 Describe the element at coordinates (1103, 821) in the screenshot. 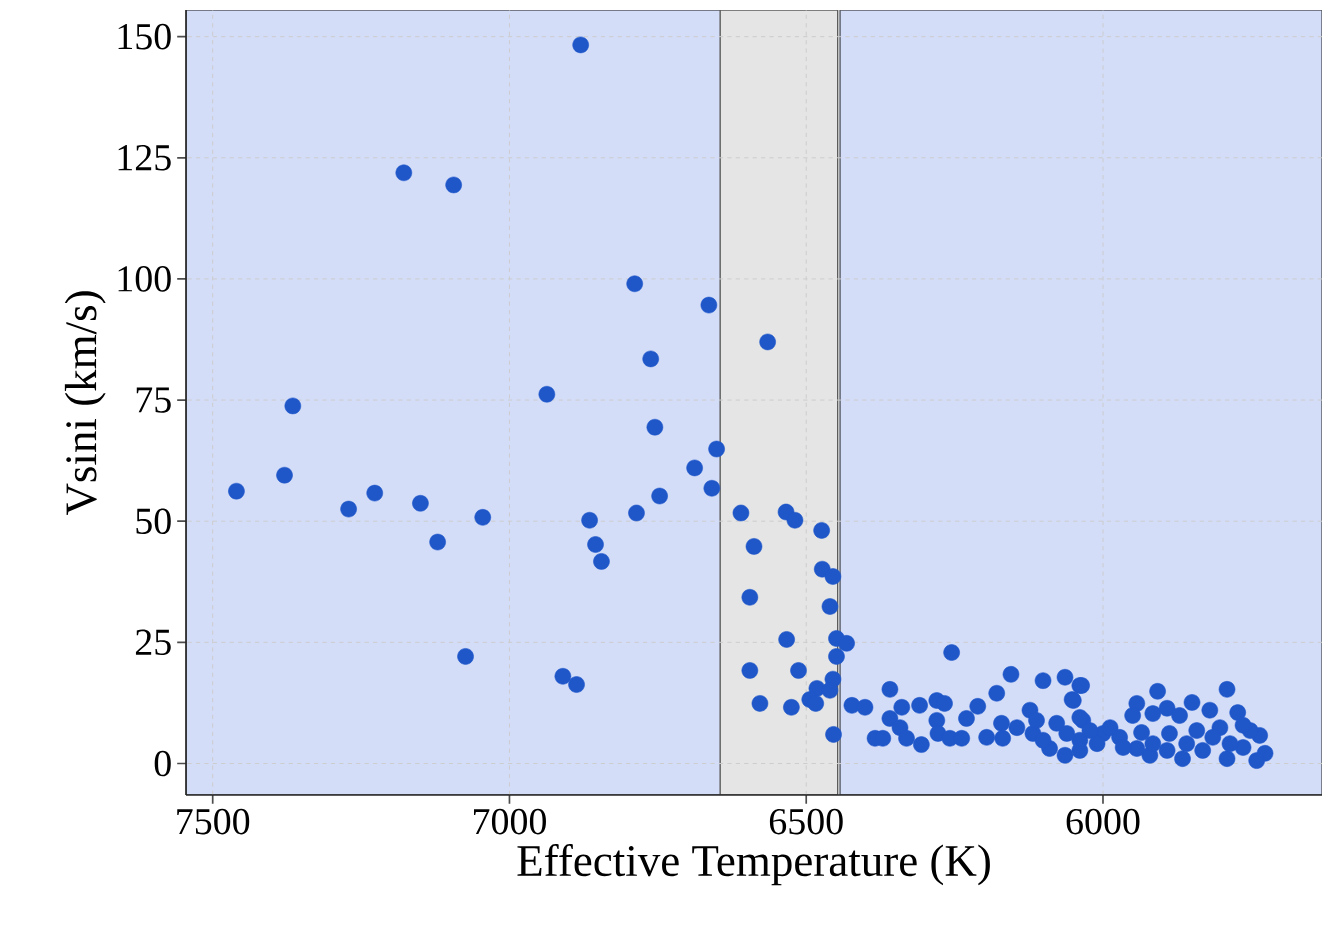

I see `x-tick-label: 6000` at that location.